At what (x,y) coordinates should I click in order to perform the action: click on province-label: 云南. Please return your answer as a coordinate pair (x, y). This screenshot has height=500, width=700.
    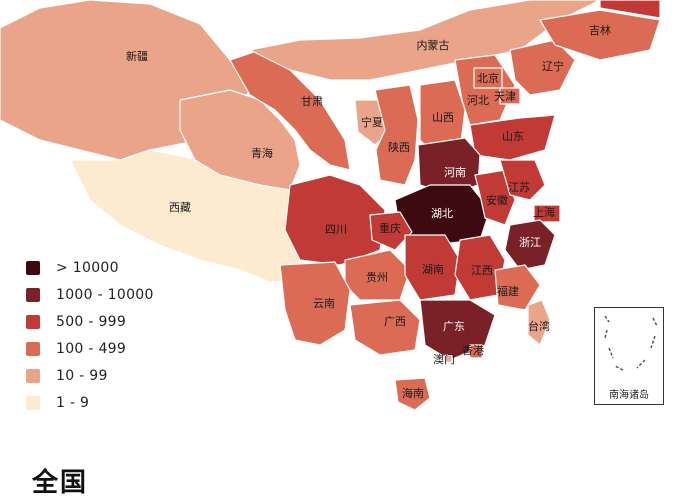
    Looking at the image, I should click on (324, 303).